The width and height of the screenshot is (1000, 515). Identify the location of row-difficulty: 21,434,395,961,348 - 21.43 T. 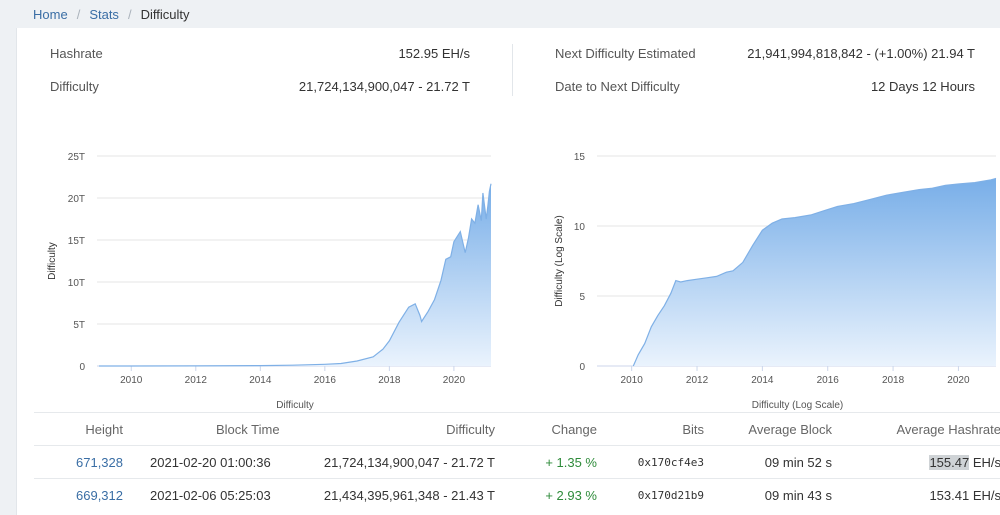
(409, 495).